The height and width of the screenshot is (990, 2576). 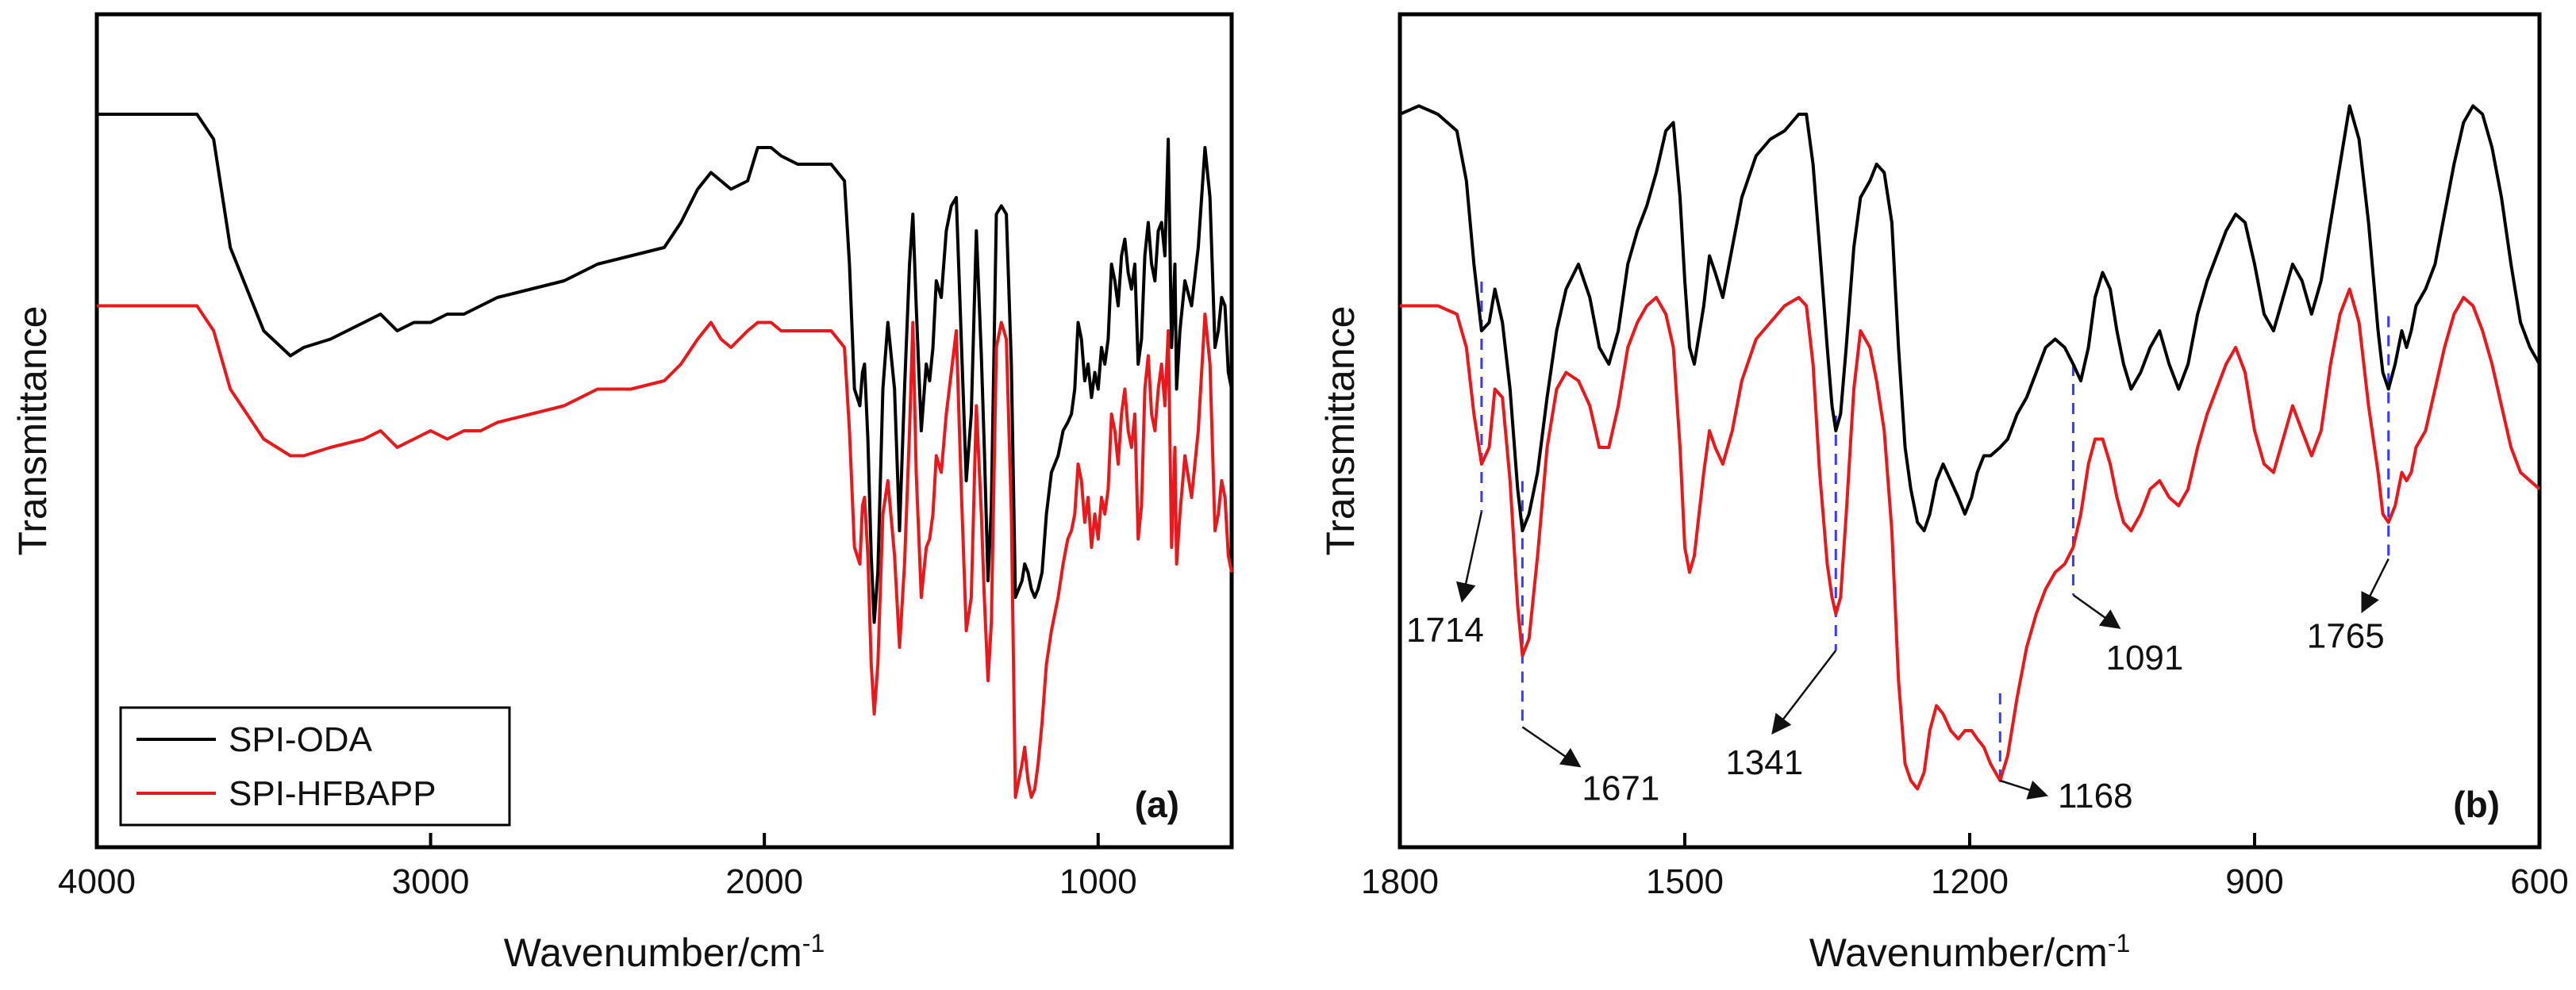 I want to click on panel-a-x-tick-label: 3000, so click(x=431, y=881).